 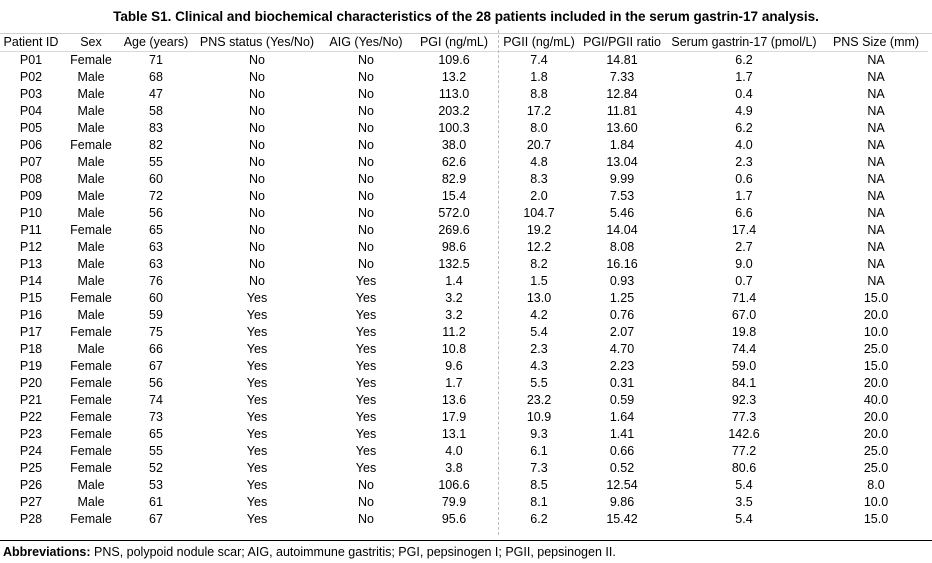 What do you see at coordinates (454, 451) in the screenshot?
I see `table-cell: 4.0` at bounding box center [454, 451].